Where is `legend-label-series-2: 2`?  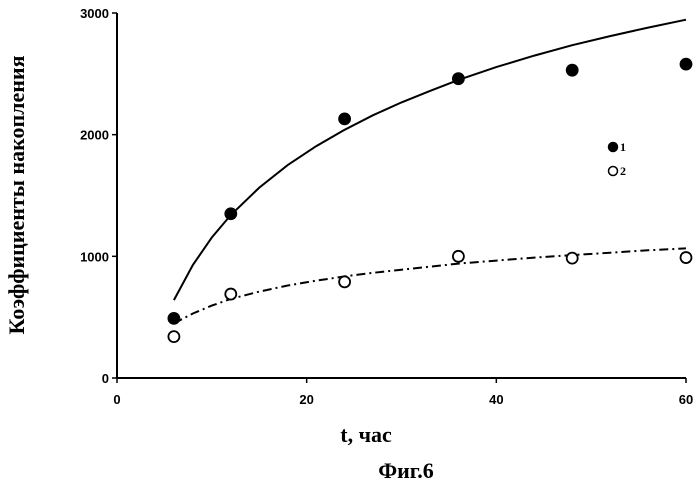
legend-label-series-2: 2 is located at coordinates (623, 171).